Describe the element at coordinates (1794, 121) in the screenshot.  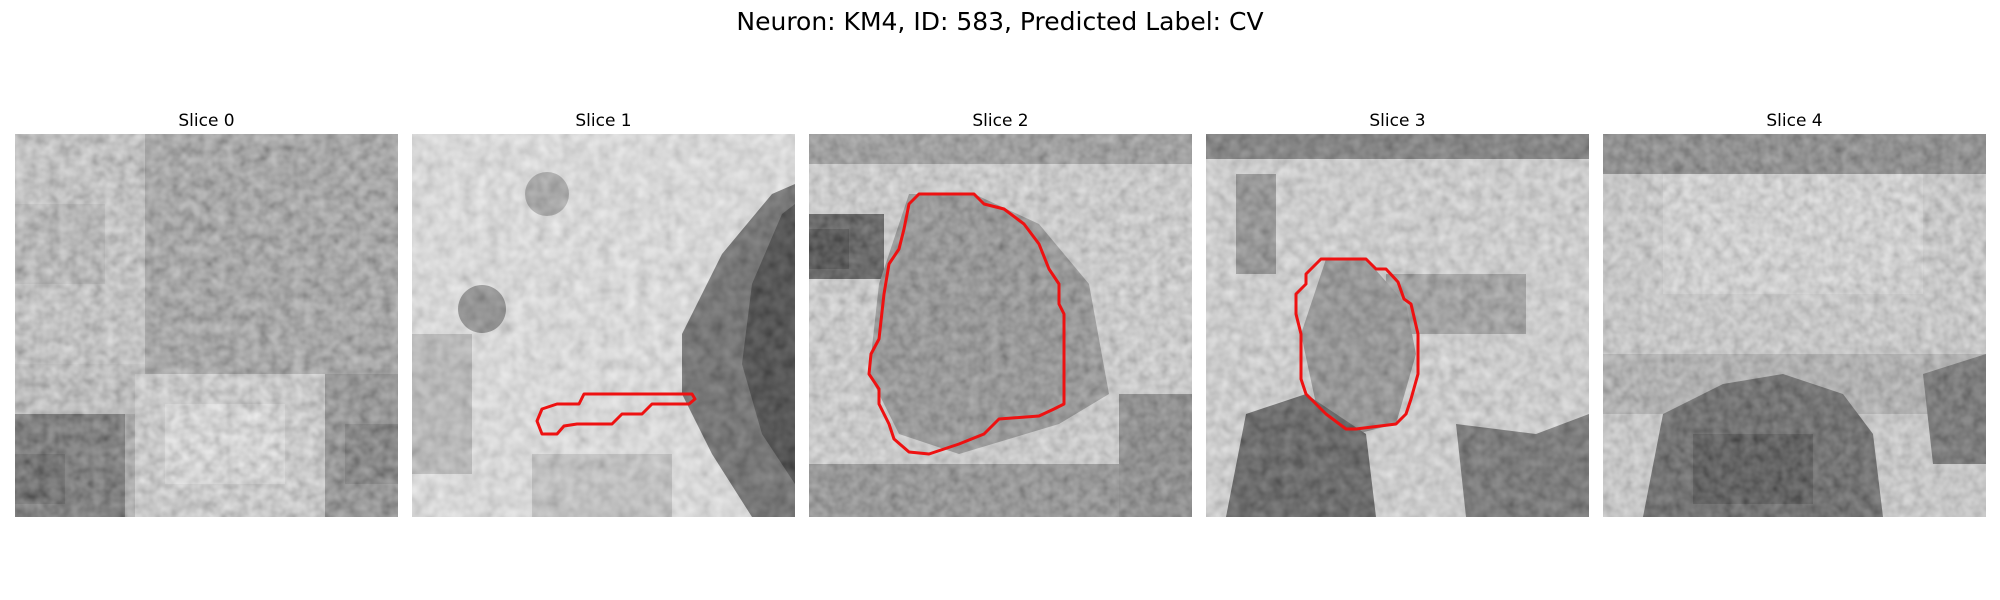
I see `slice-title-4: Slice 4` at that location.